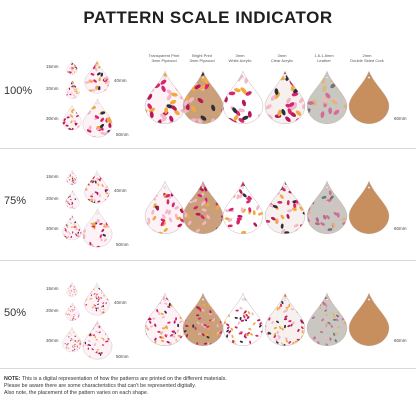 The height and width of the screenshot is (416, 416). I want to click on header-line2: Double Sided Cork, so click(367, 60).